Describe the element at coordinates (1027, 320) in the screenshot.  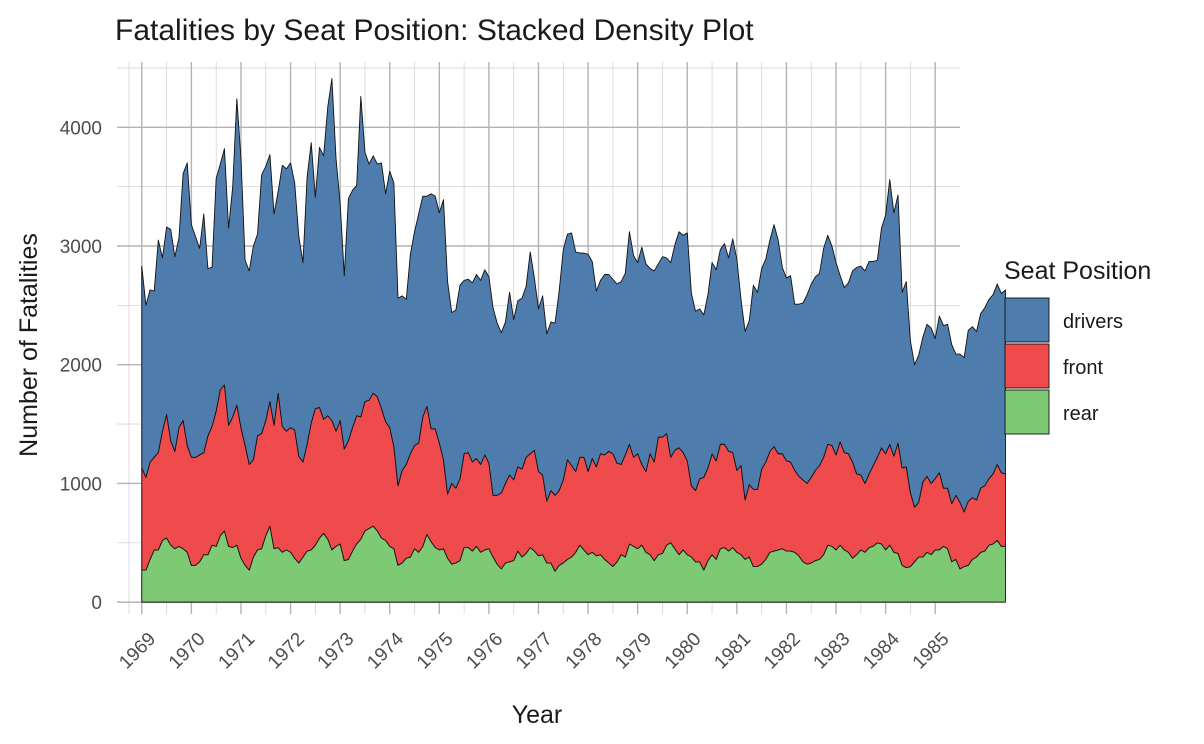
I see `legend-swatch-drivers` at that location.